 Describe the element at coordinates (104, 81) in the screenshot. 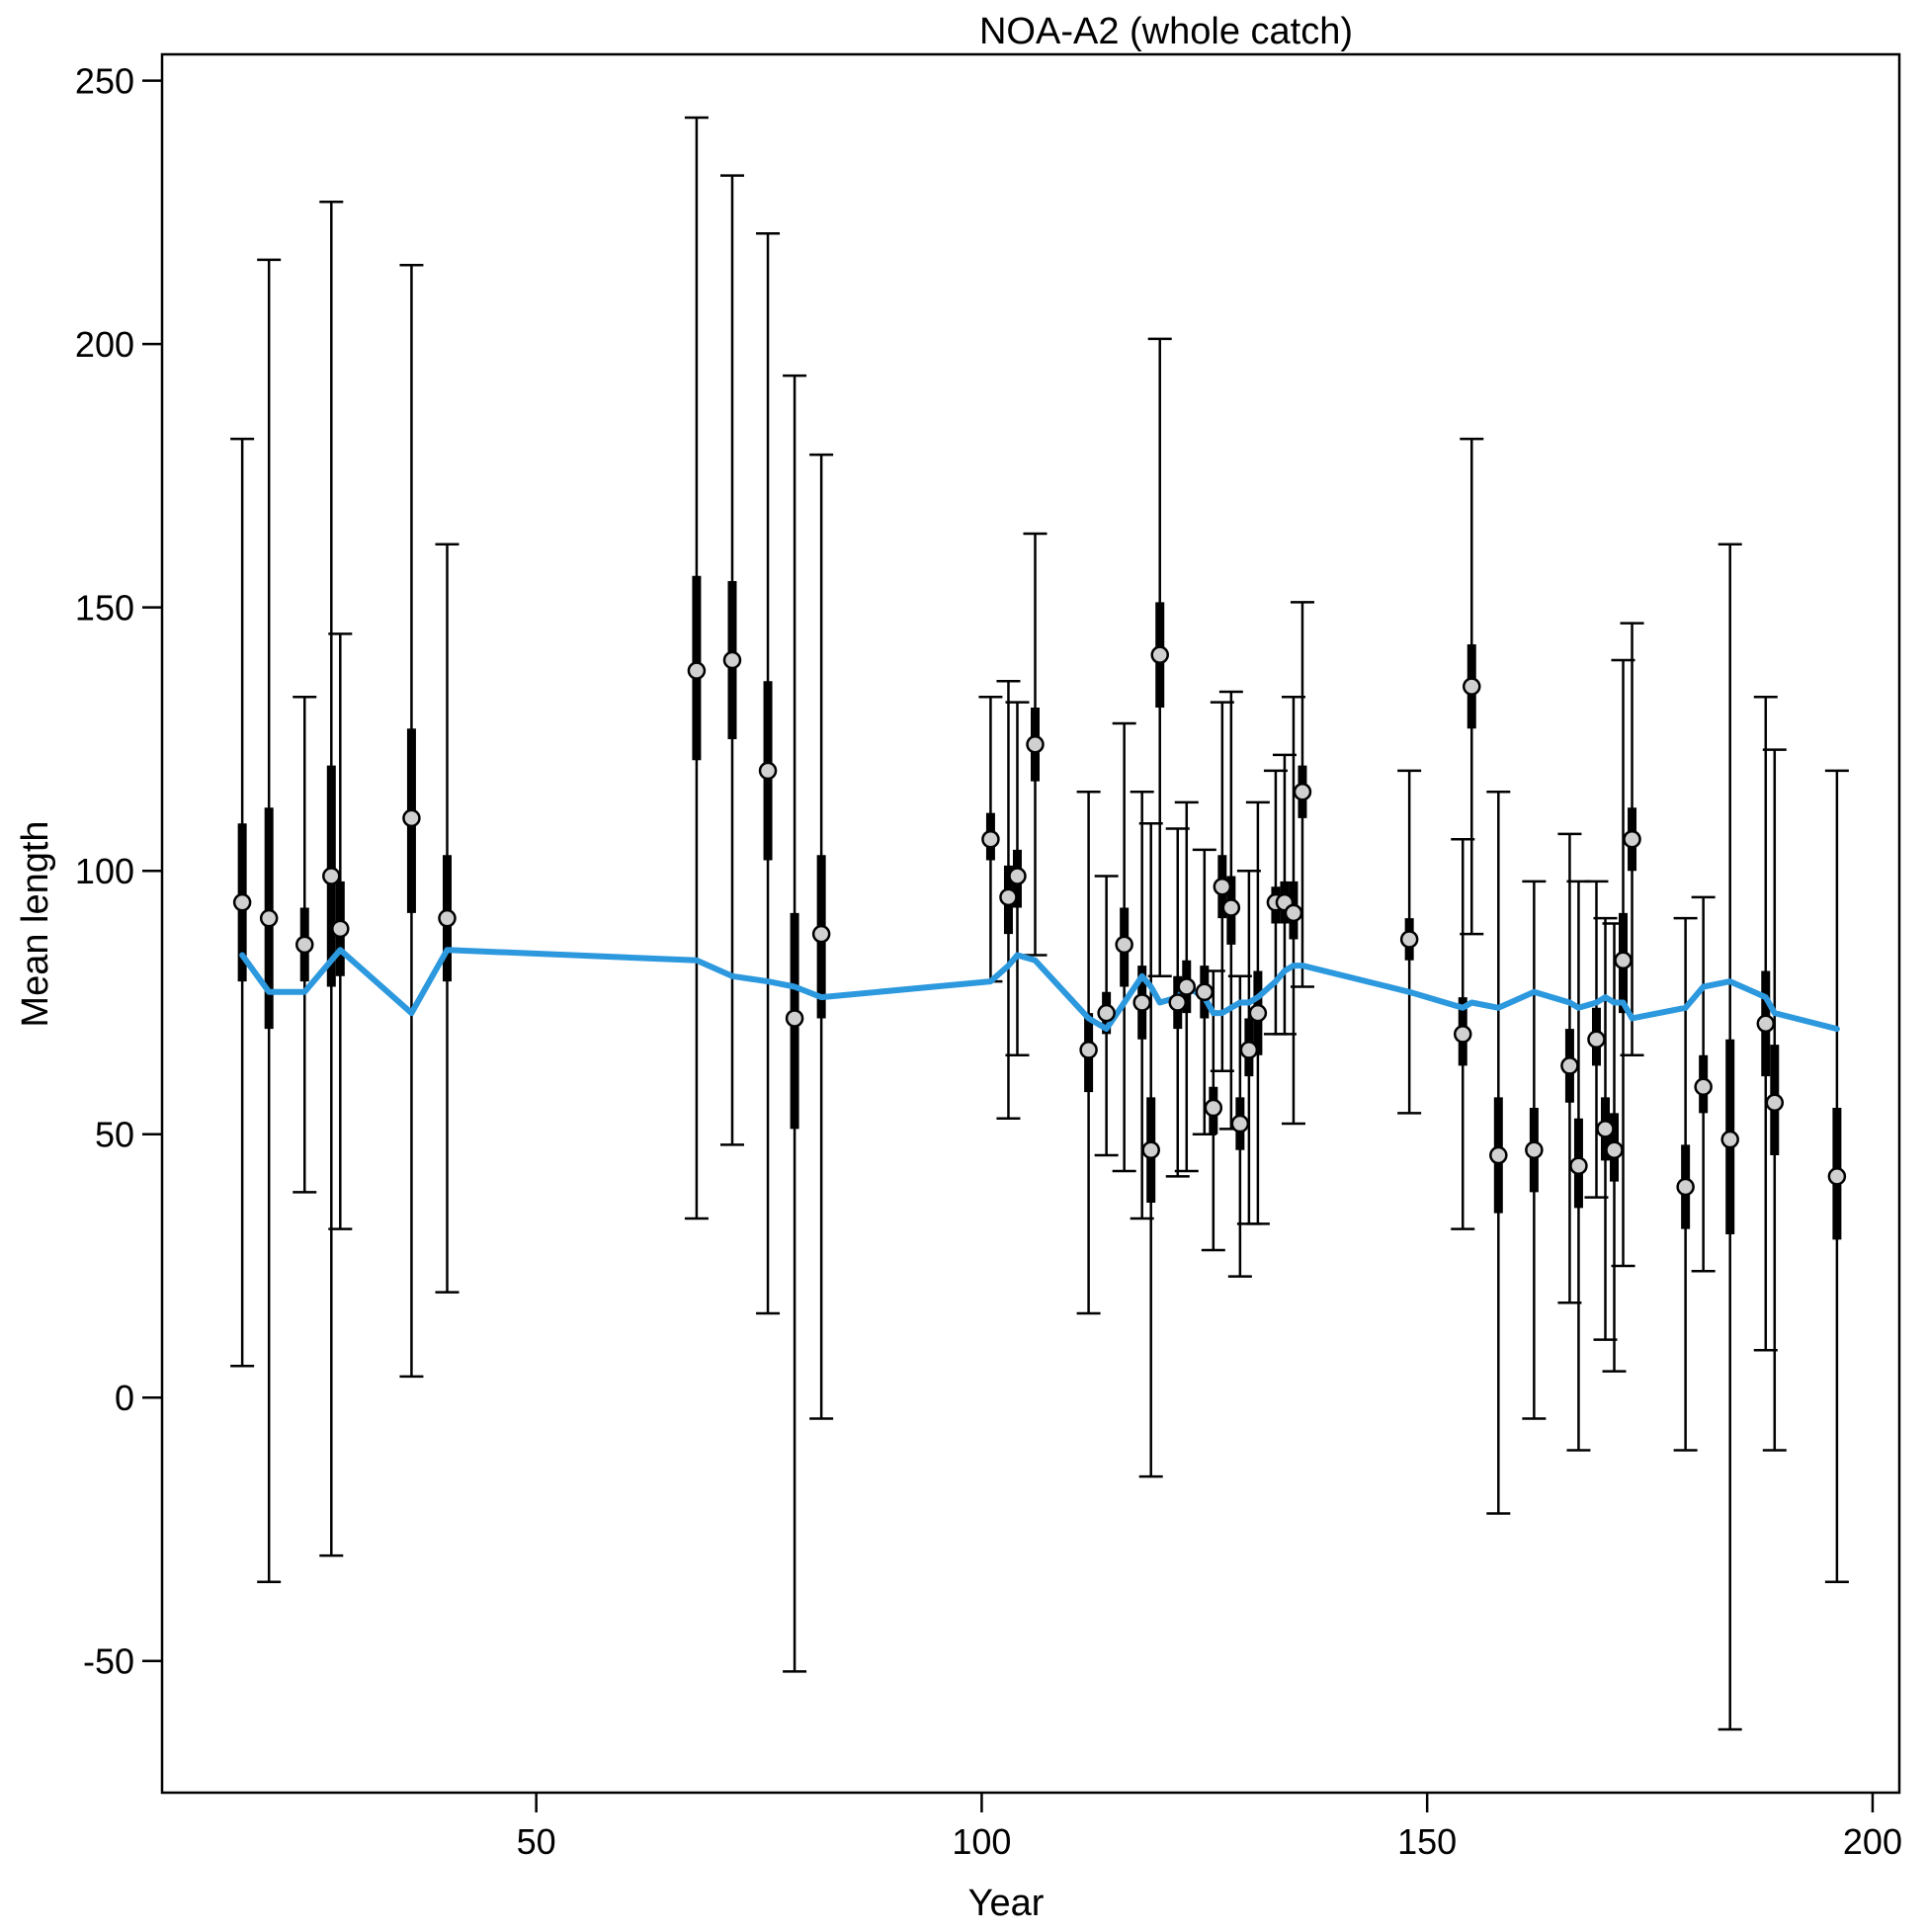

I see `y-tick-label: 250` at that location.